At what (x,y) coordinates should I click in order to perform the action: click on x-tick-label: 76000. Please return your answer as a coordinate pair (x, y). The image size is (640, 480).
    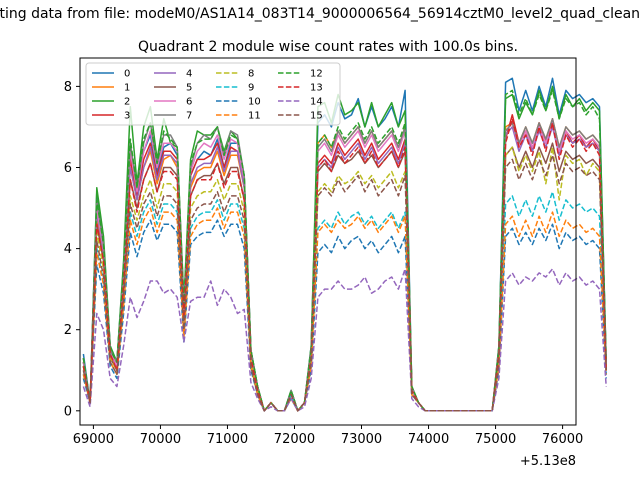
    Looking at the image, I should click on (562, 439).